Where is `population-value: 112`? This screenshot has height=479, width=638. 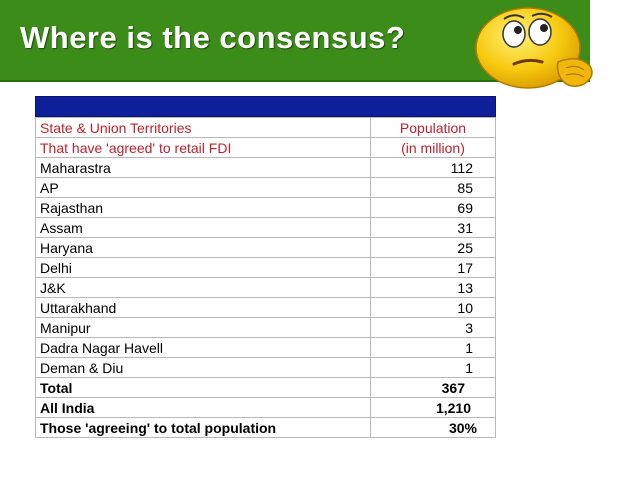 population-value: 112 is located at coordinates (433, 167).